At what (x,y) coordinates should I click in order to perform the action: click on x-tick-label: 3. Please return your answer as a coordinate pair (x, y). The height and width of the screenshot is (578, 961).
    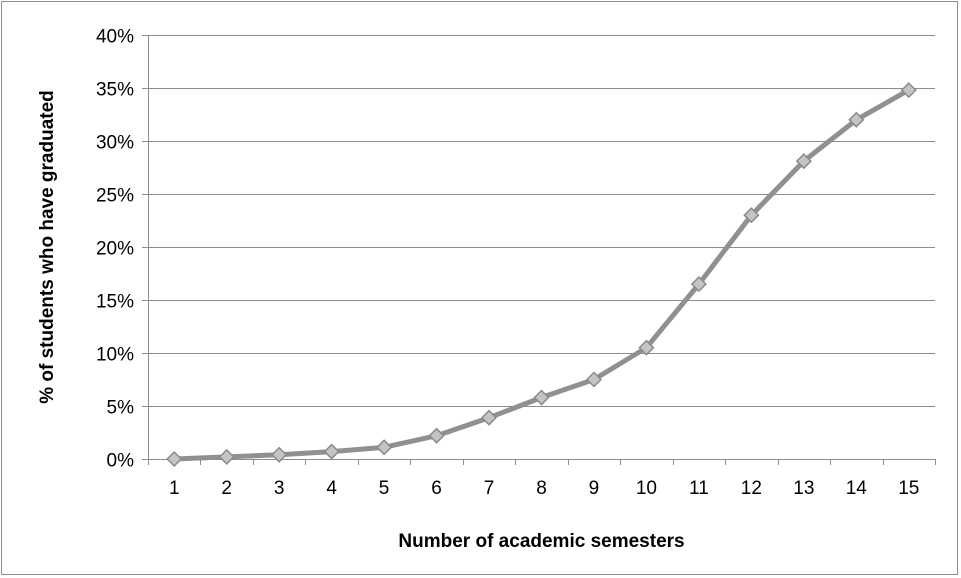
    Looking at the image, I should click on (279, 488).